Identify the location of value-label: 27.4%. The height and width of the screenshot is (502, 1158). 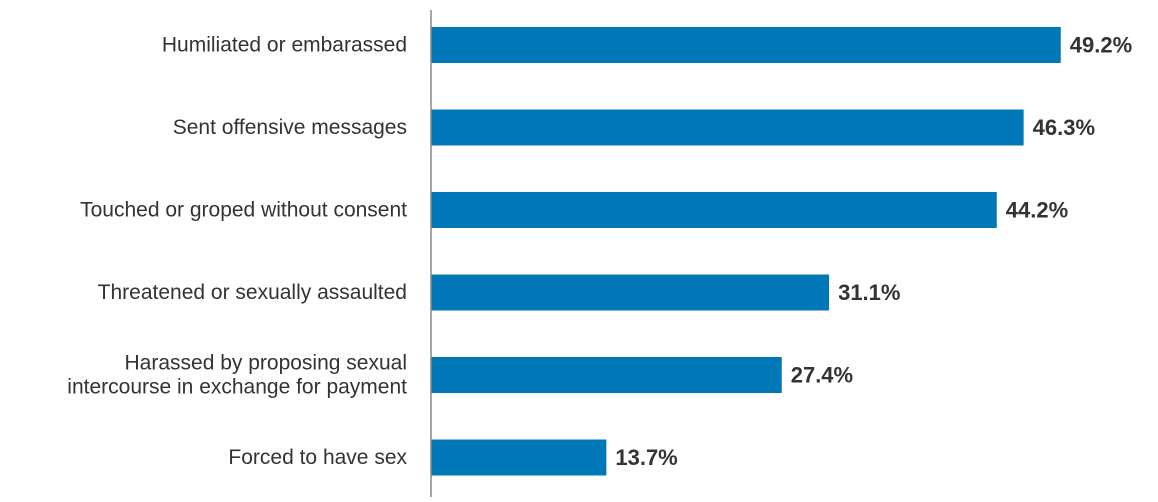
(822, 375).